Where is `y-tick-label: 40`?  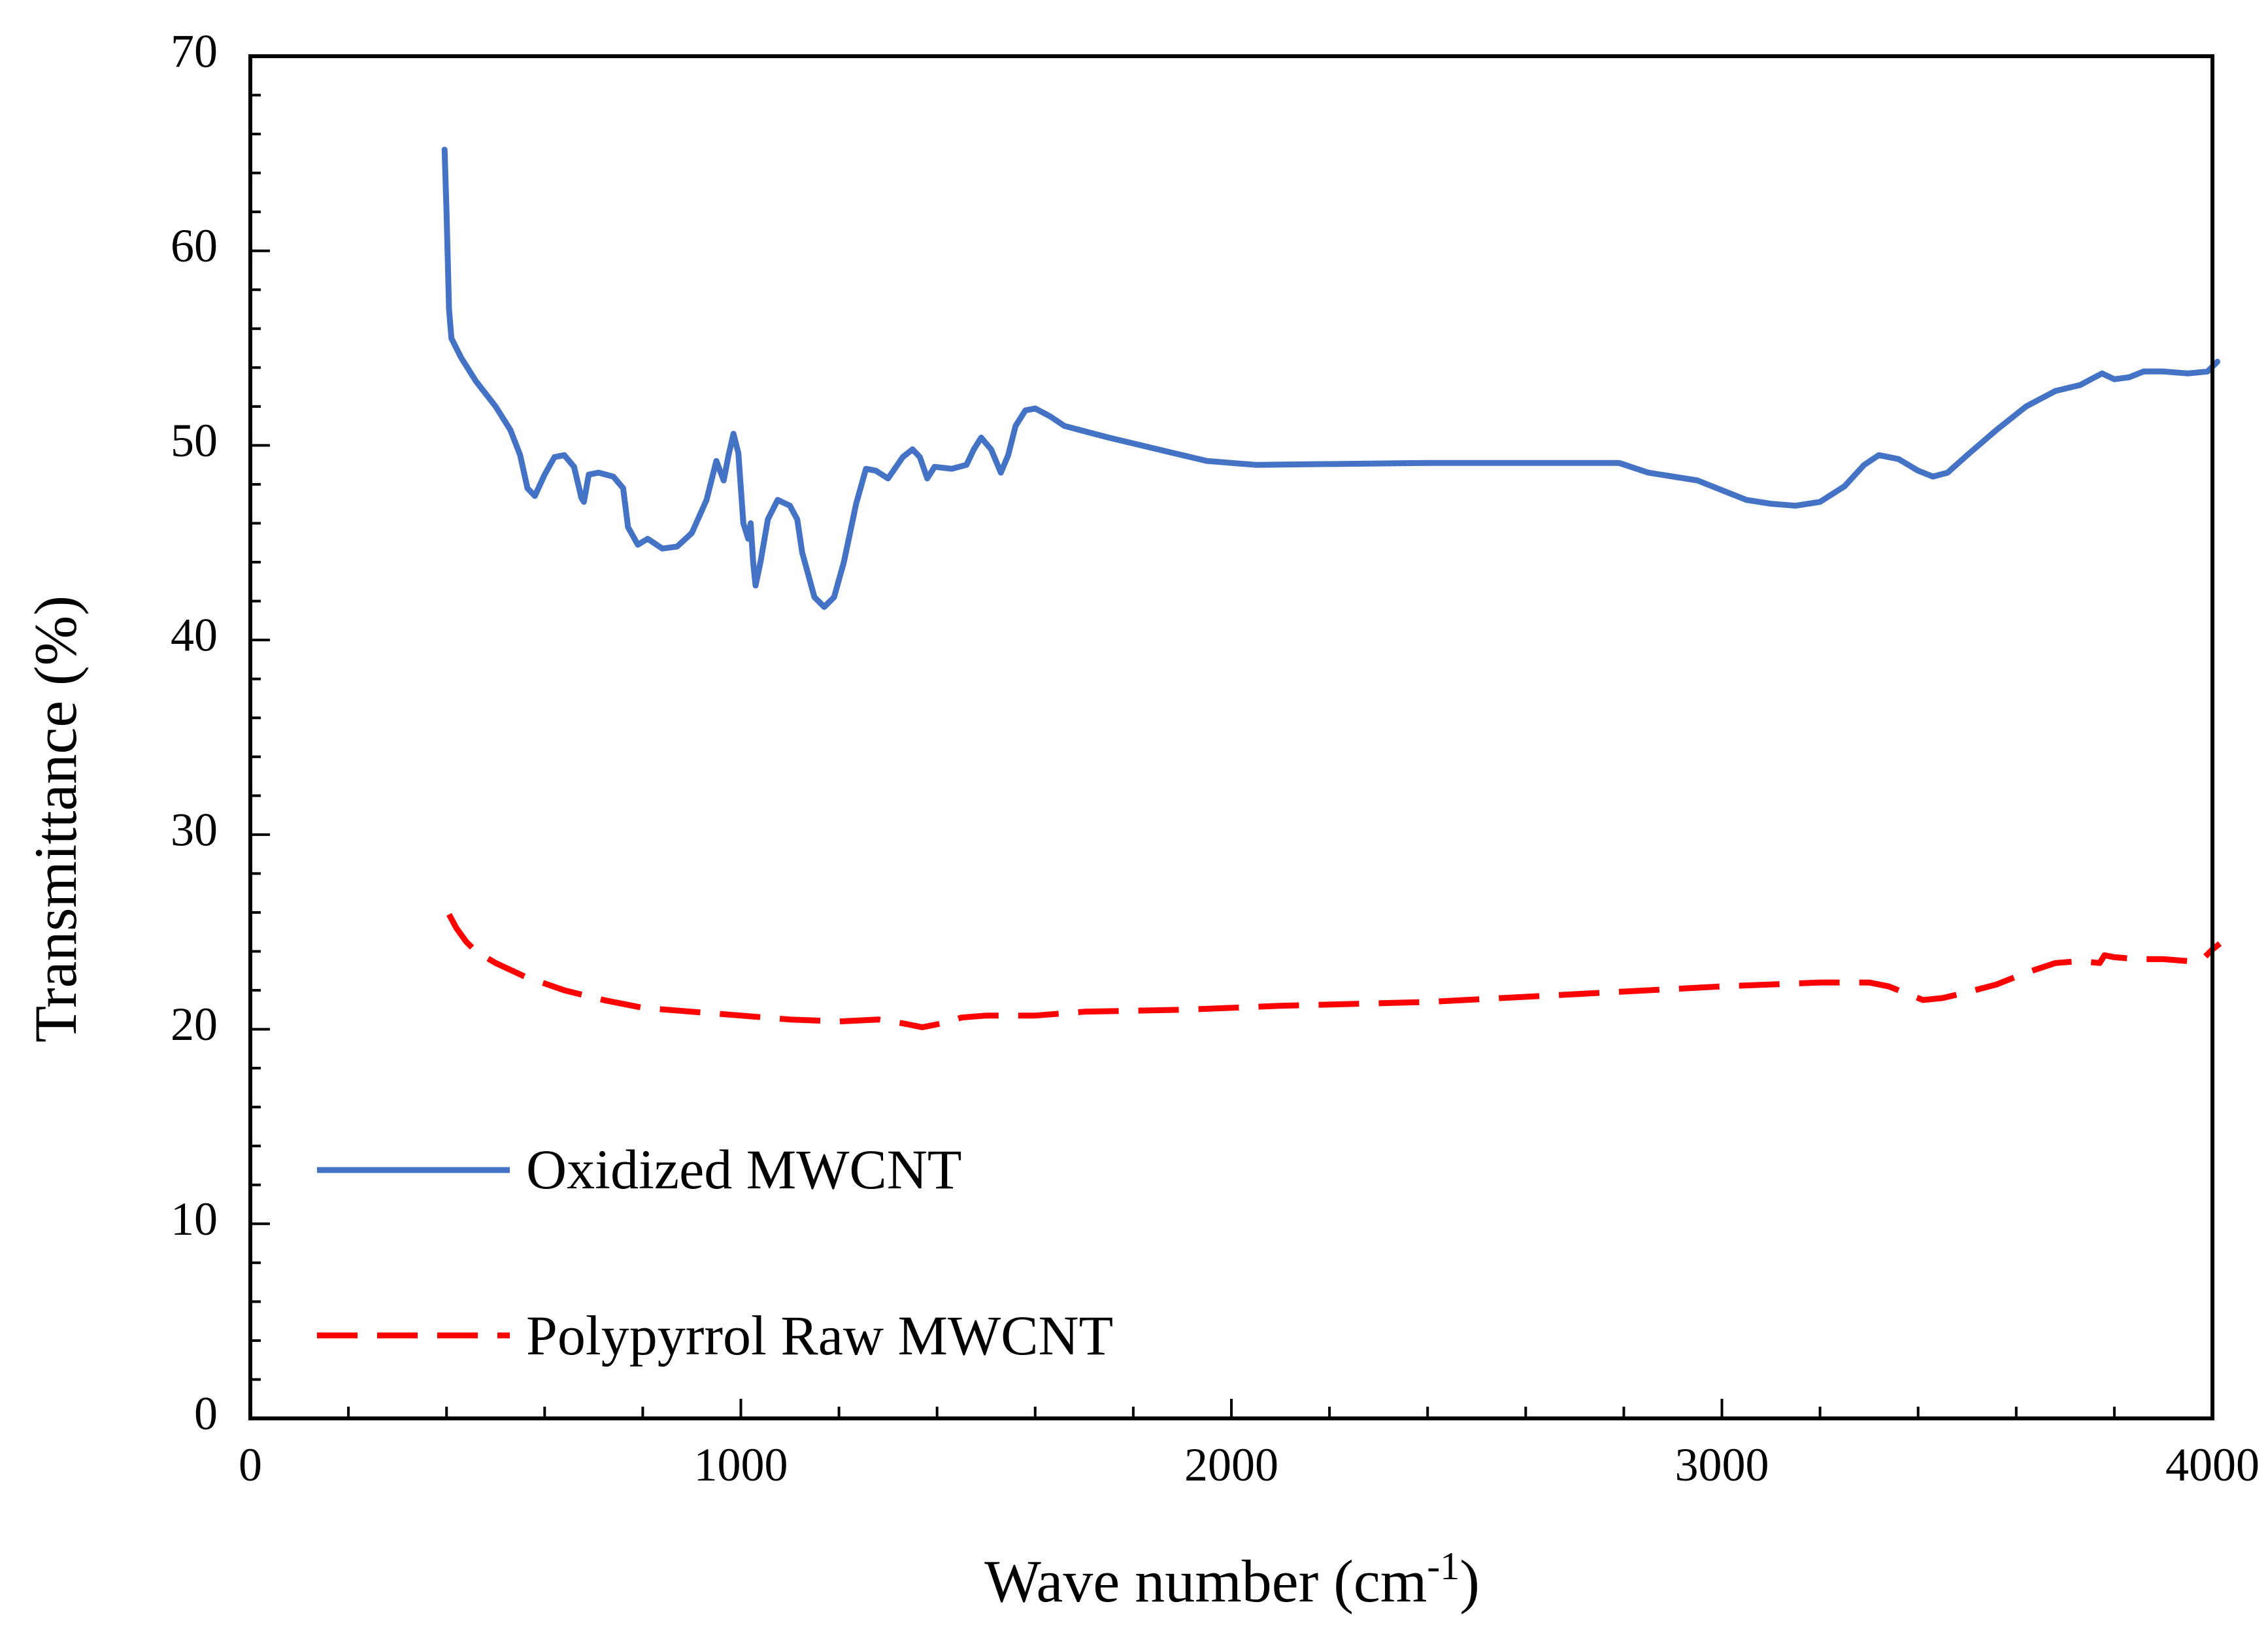
y-tick-label: 40 is located at coordinates (194, 635).